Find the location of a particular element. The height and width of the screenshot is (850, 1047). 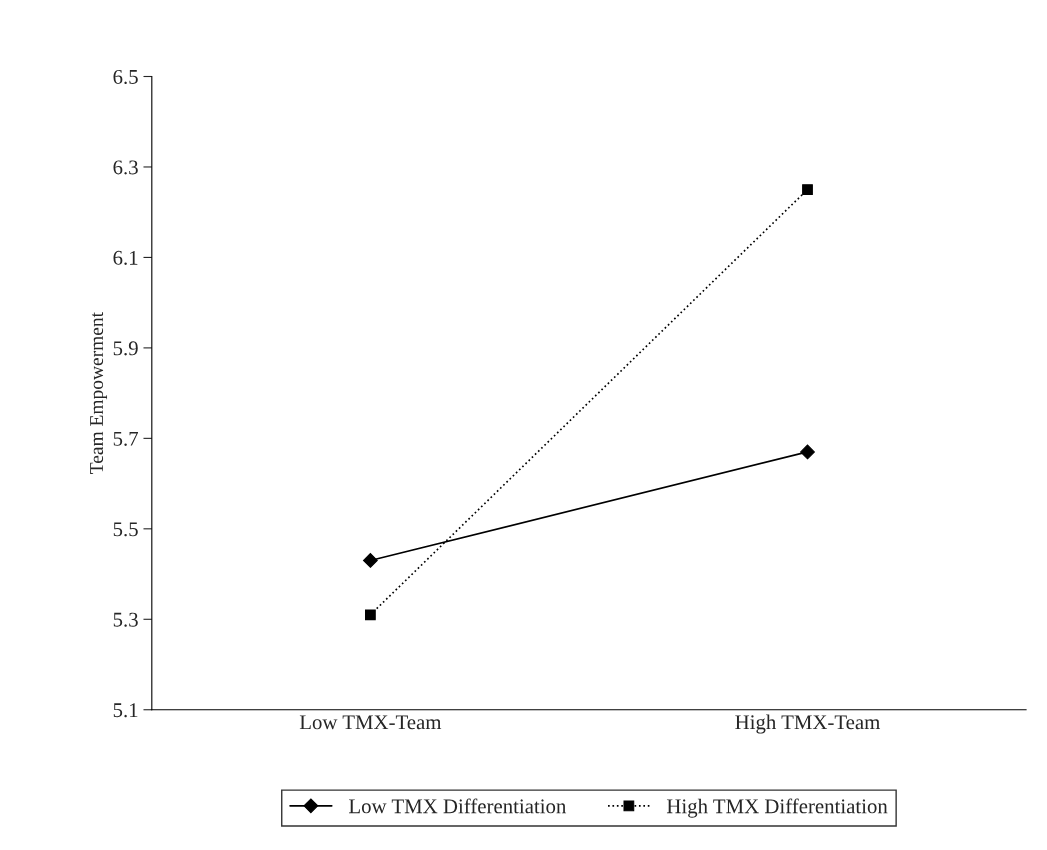

y-tick-label: 6.1 is located at coordinates (125, 257).